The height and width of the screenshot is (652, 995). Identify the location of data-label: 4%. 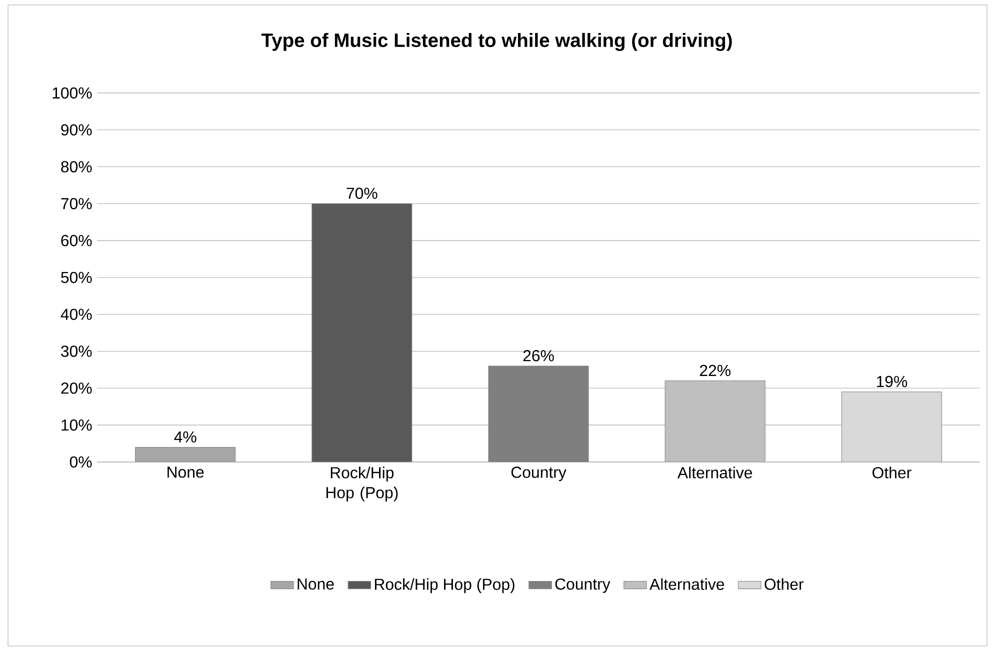
(185, 437).